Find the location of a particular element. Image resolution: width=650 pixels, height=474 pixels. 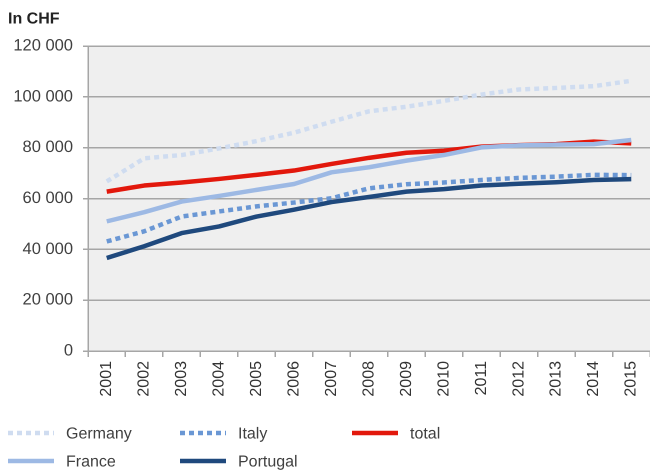

y-tick-label: 80 000 is located at coordinates (47, 147).